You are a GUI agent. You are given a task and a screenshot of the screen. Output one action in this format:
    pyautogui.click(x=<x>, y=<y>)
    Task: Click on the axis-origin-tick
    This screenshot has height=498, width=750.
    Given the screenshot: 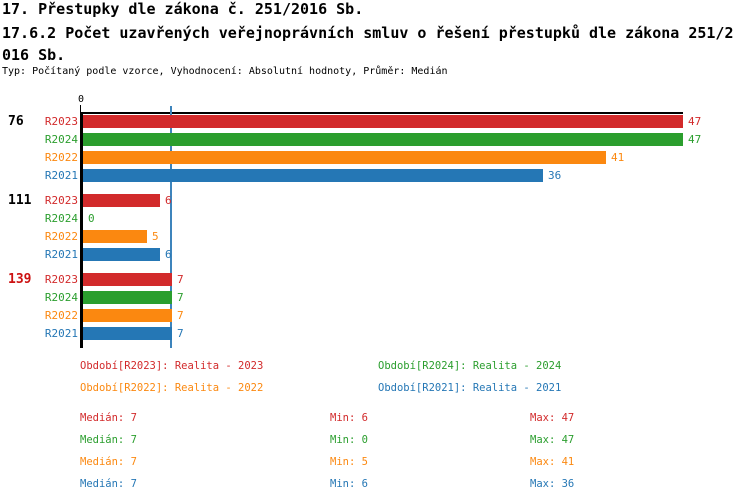 What is the action you would take?
    pyautogui.click(x=80, y=108)
    